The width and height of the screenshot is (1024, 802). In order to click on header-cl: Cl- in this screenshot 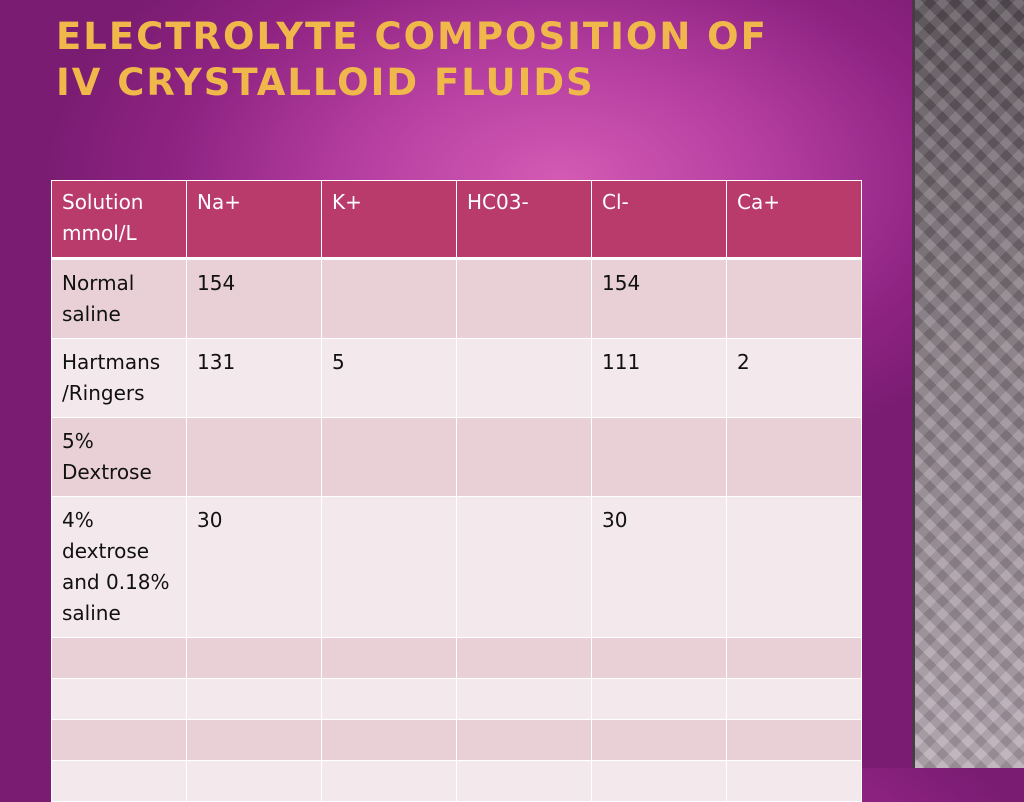, I will do `click(659, 220)`.